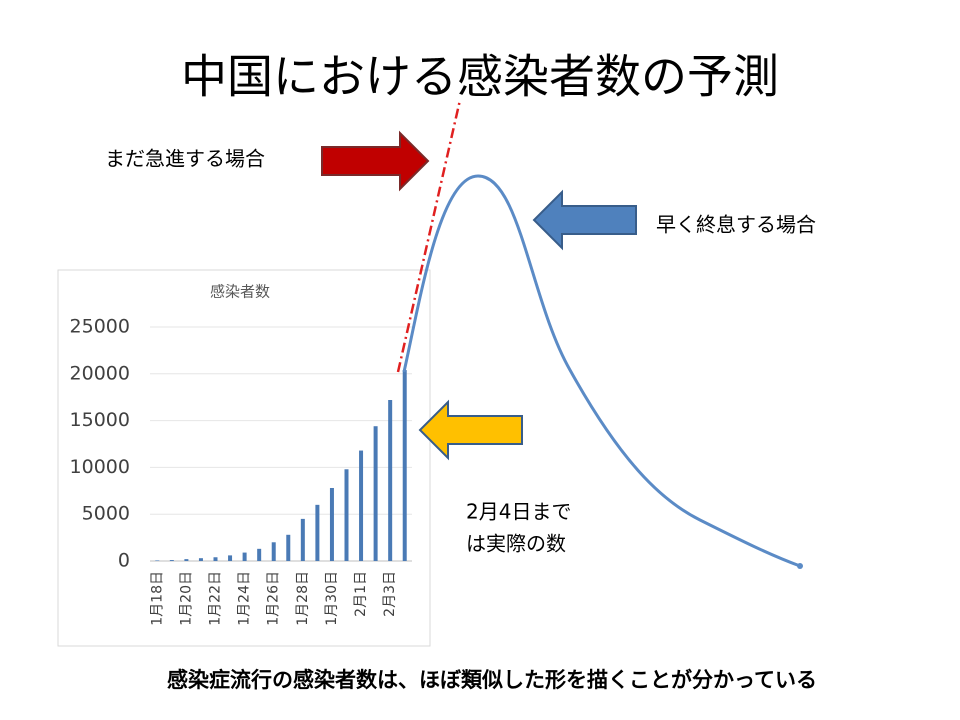  Describe the element at coordinates (124, 561) in the screenshot. I see `y-tick-label: 0` at that location.